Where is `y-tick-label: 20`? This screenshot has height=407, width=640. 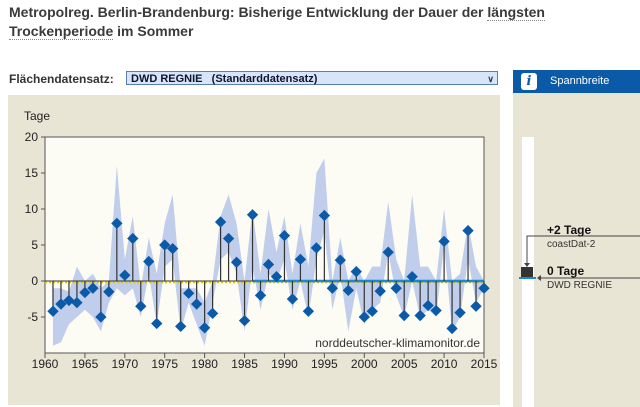
y-tick-label: 20 is located at coordinates (32, 137).